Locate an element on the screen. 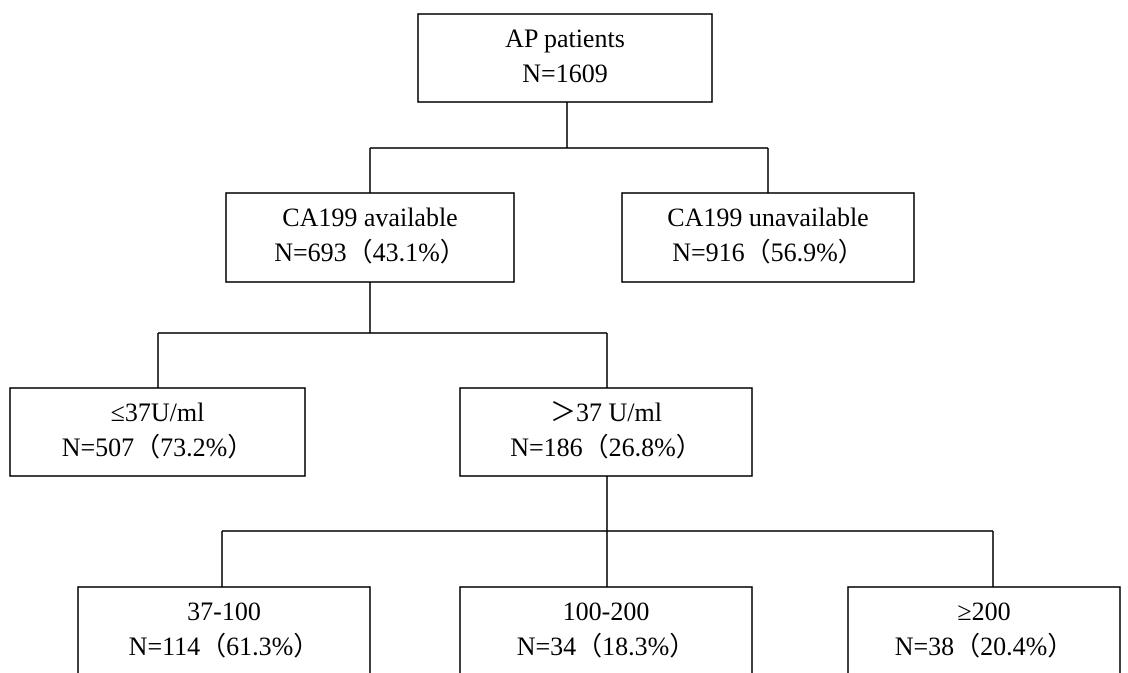 This screenshot has width=1128, height=673. node-count: N=507（73.2%） is located at coordinates (158, 447).